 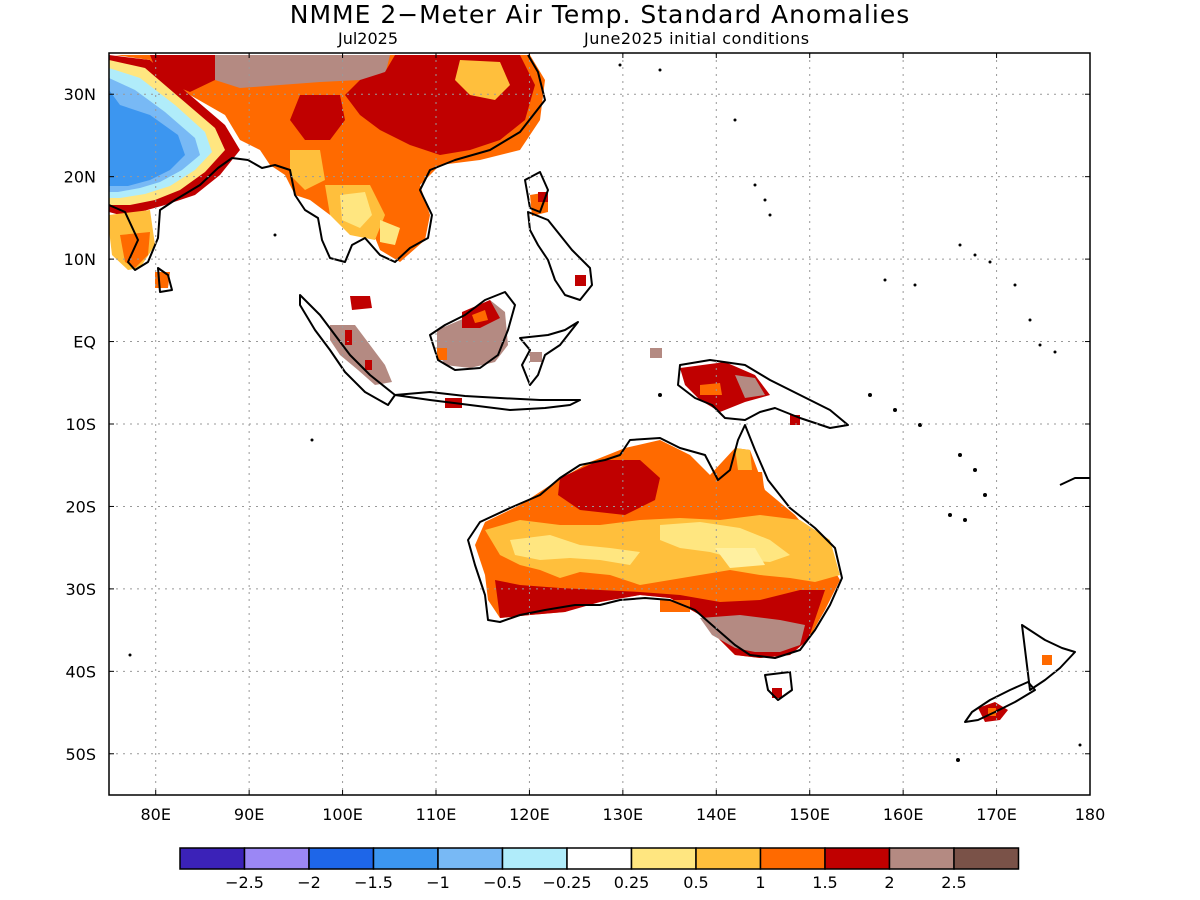 I want to click on legend-label: 2.5, so click(x=953, y=882).